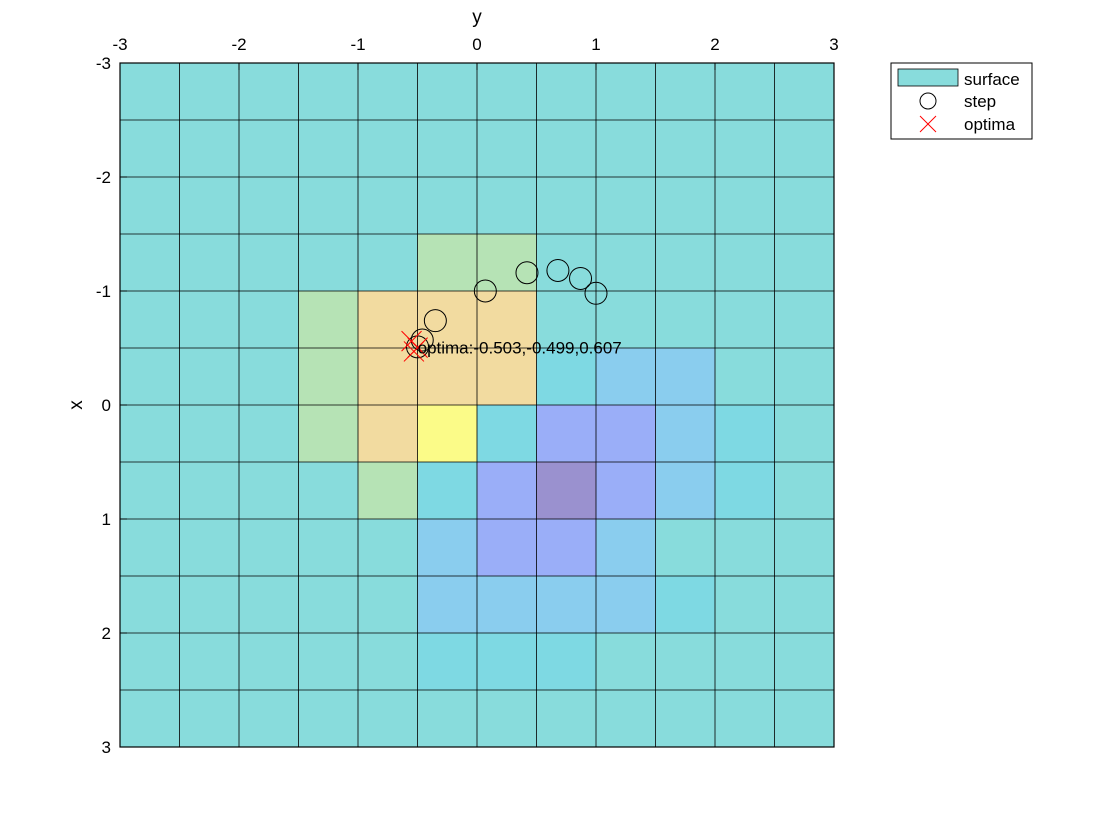 The height and width of the screenshot is (840, 1120). What do you see at coordinates (477, 17) in the screenshot?
I see `x-axis-label: y` at bounding box center [477, 17].